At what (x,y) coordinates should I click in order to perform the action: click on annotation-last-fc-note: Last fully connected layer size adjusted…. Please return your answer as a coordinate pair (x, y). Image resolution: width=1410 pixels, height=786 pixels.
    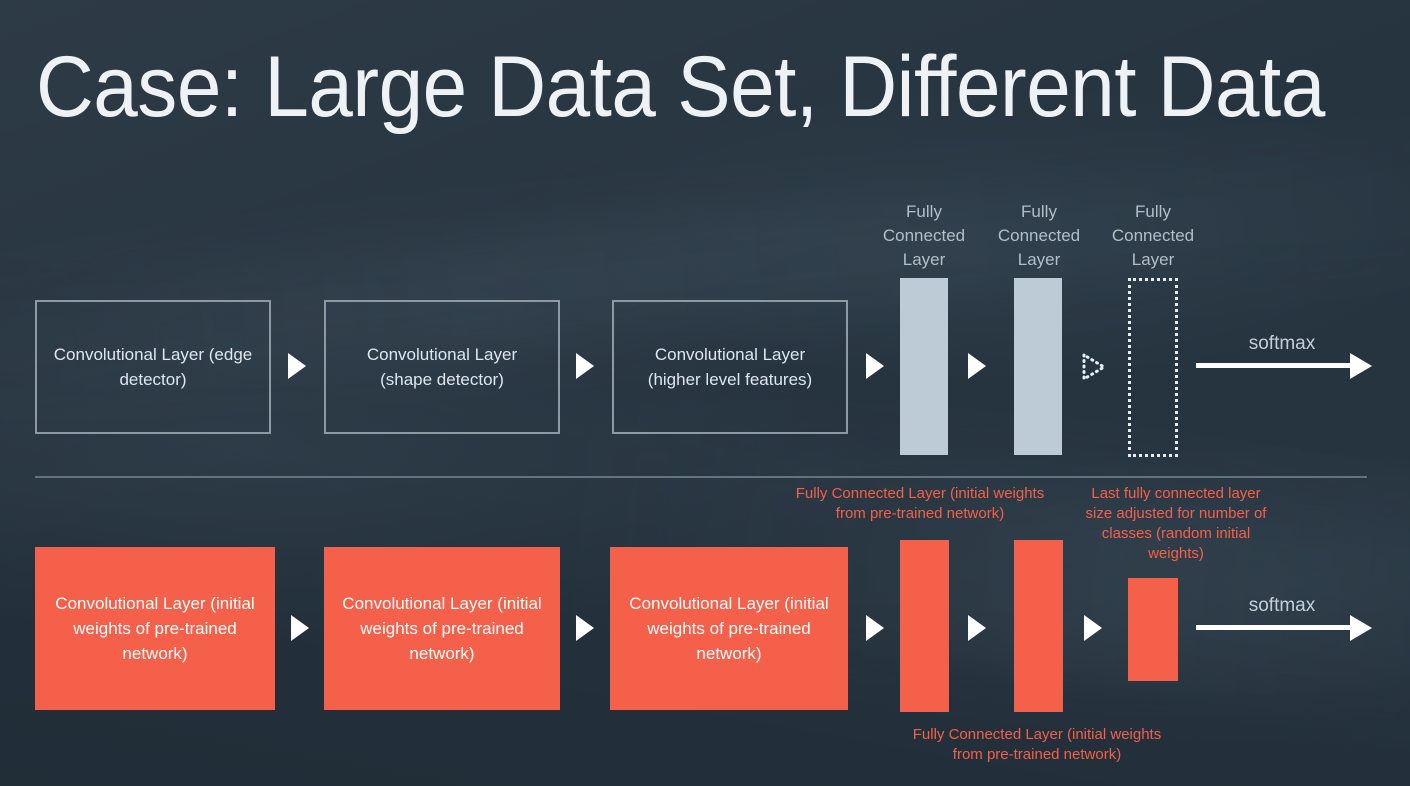
    Looking at the image, I should click on (1176, 523).